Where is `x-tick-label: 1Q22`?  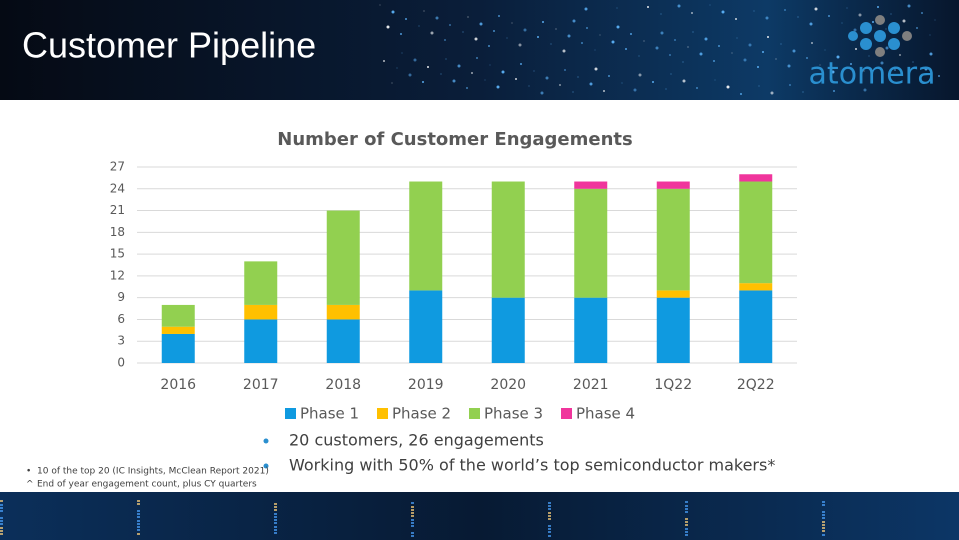 x-tick-label: 1Q22 is located at coordinates (673, 385).